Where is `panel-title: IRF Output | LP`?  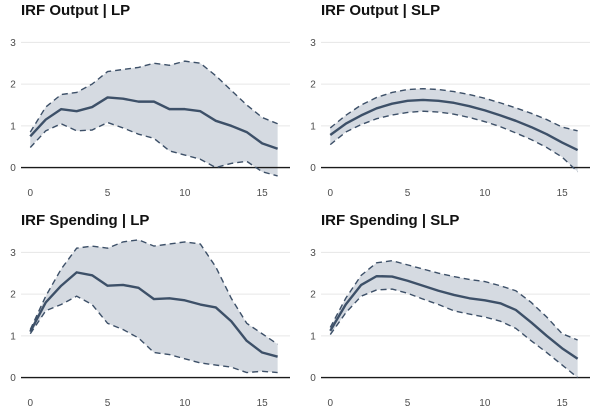
panel-title: IRF Output | LP is located at coordinates (76, 10).